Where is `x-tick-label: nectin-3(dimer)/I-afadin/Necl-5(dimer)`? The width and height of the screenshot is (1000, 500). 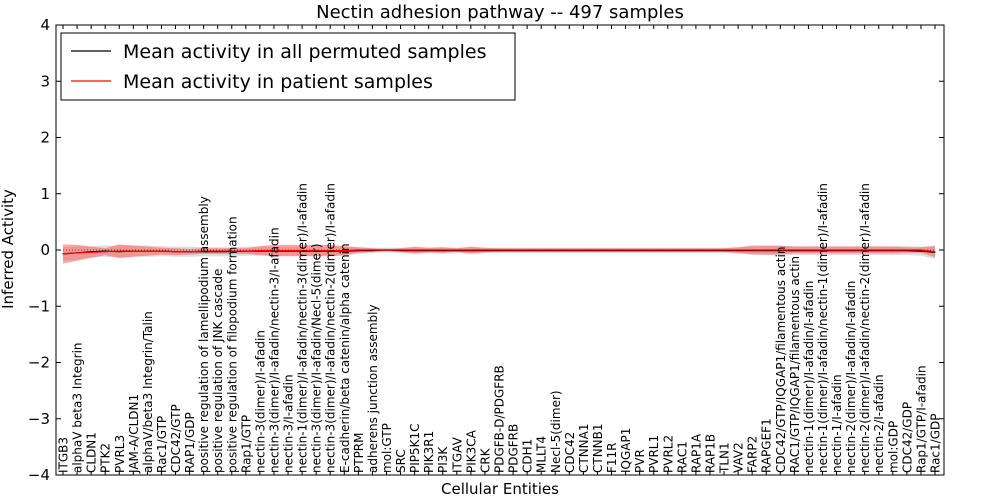
x-tick-label: nectin-3(dimer)/I-afadin/Necl-5(dimer) is located at coordinates (317, 358).